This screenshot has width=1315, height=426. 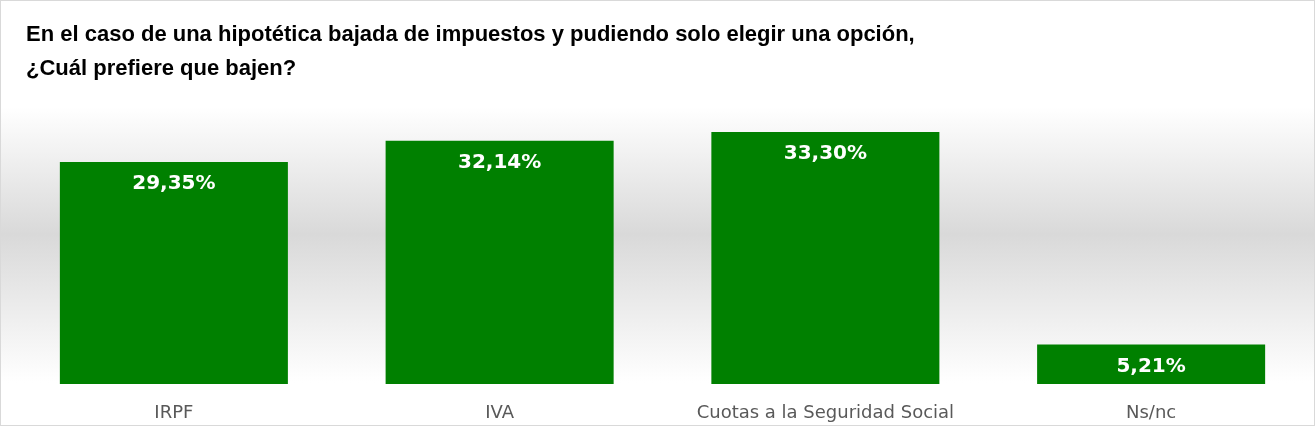 I want to click on data-label: 33,30%, so click(x=825, y=152).